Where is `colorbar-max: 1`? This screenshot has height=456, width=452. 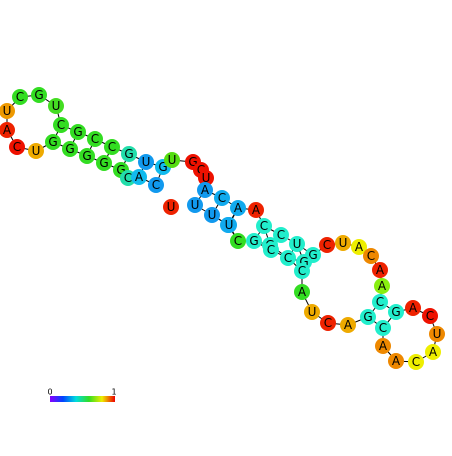 colorbar-max: 1 is located at coordinates (113, 392).